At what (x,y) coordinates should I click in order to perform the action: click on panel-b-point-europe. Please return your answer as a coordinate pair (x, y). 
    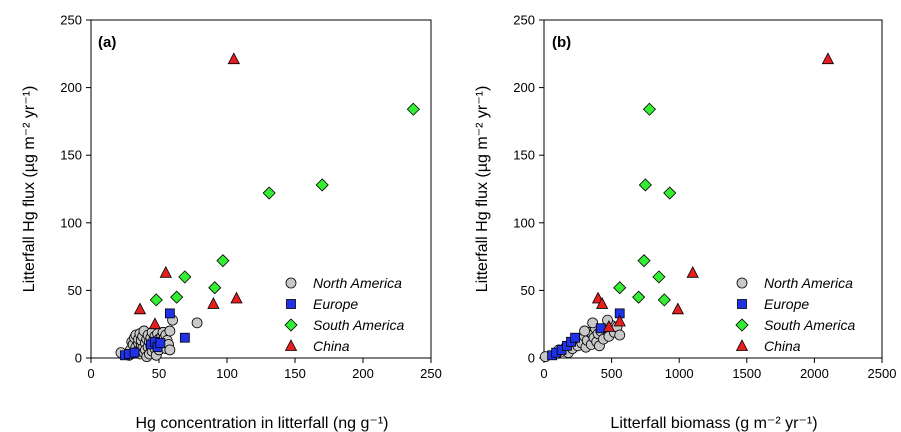
    Looking at the image, I should click on (575, 337).